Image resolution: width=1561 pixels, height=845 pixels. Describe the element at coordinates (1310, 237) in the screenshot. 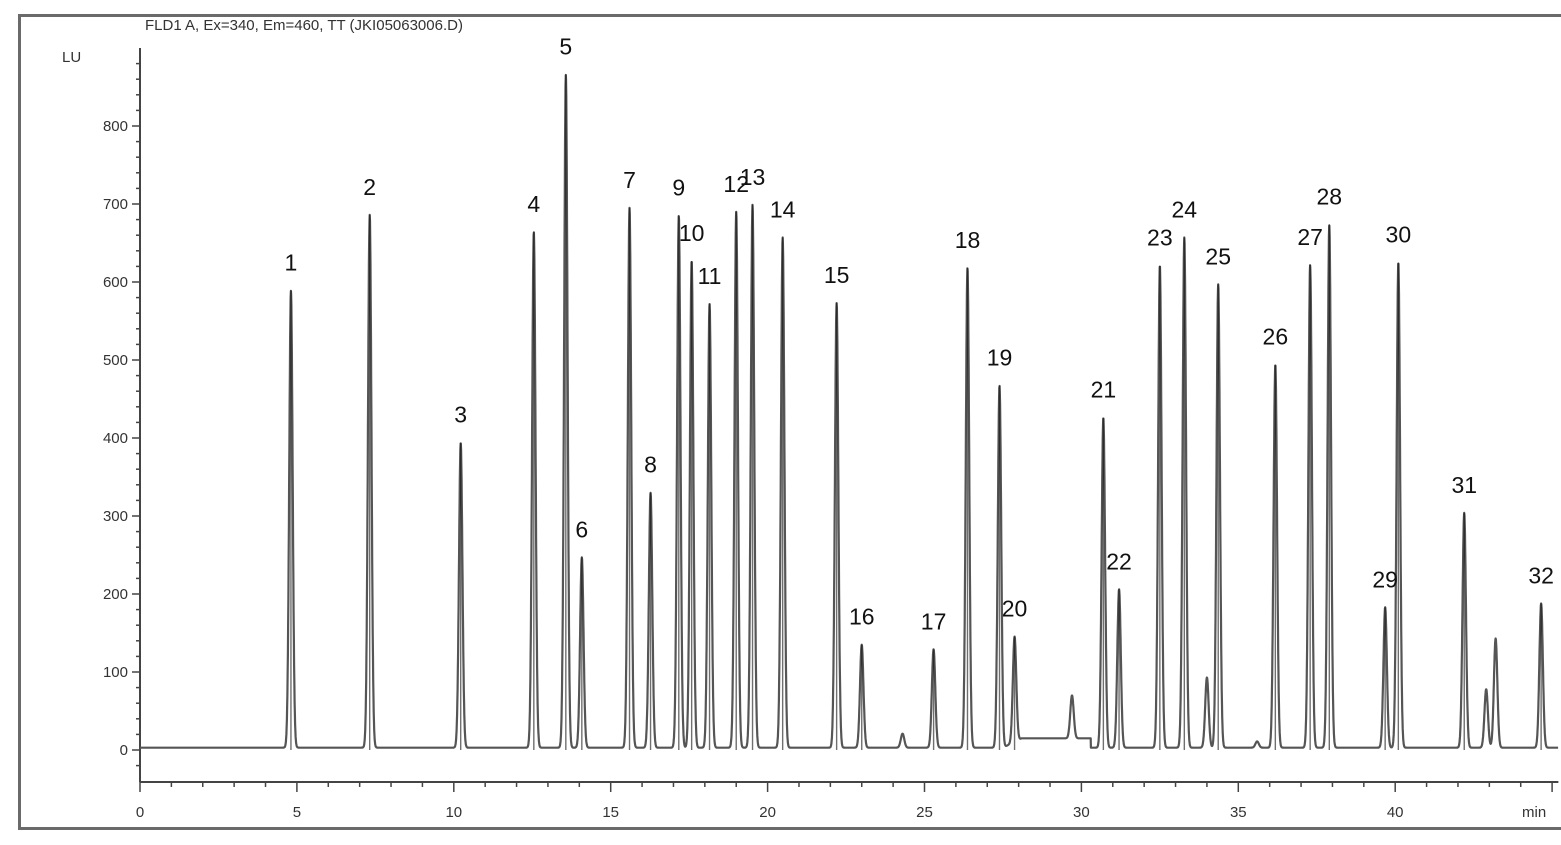

I see `peak-label: 27` at that location.